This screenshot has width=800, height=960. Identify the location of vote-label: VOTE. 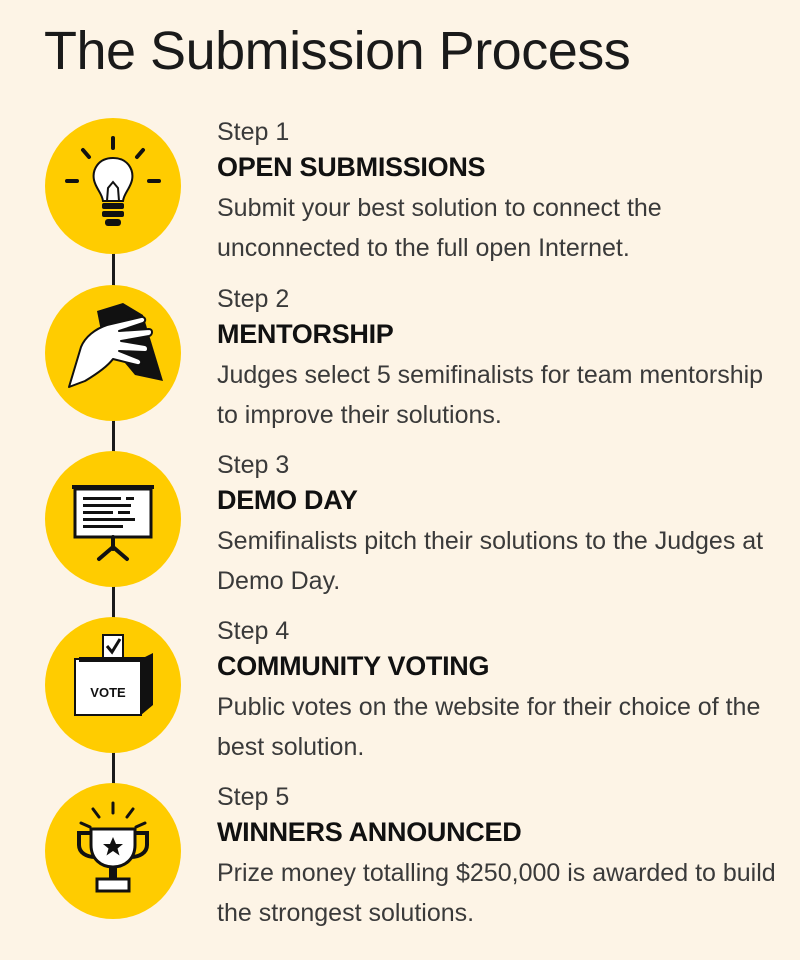
(108, 692).